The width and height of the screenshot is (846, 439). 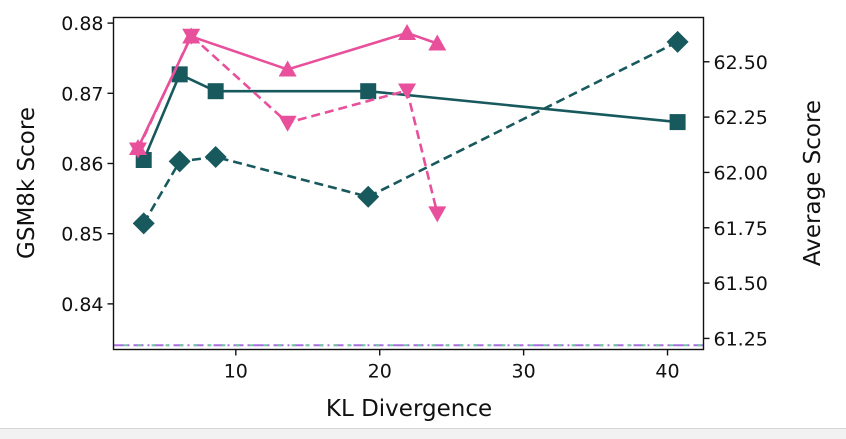 What do you see at coordinates (741, 284) in the screenshot?
I see `right-y-tick-label: 61.50` at bounding box center [741, 284].